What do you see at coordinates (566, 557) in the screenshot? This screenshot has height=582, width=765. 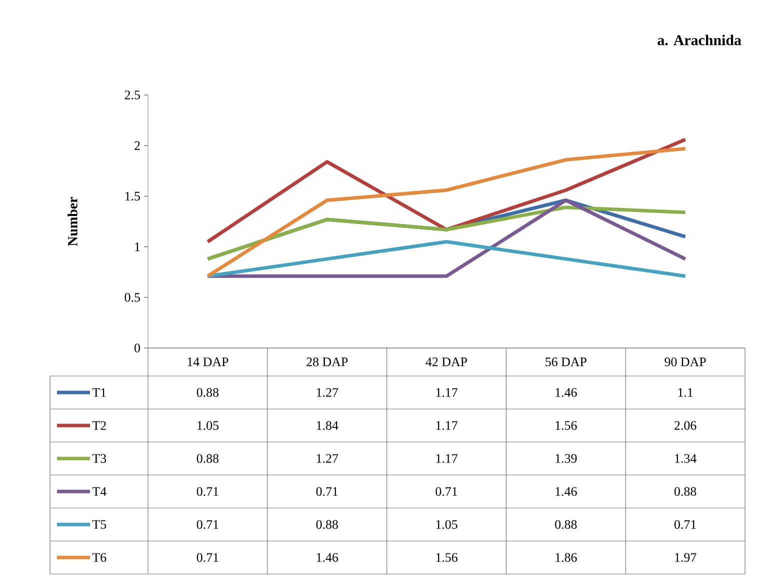 I see `data-label: 1.86` at bounding box center [566, 557].